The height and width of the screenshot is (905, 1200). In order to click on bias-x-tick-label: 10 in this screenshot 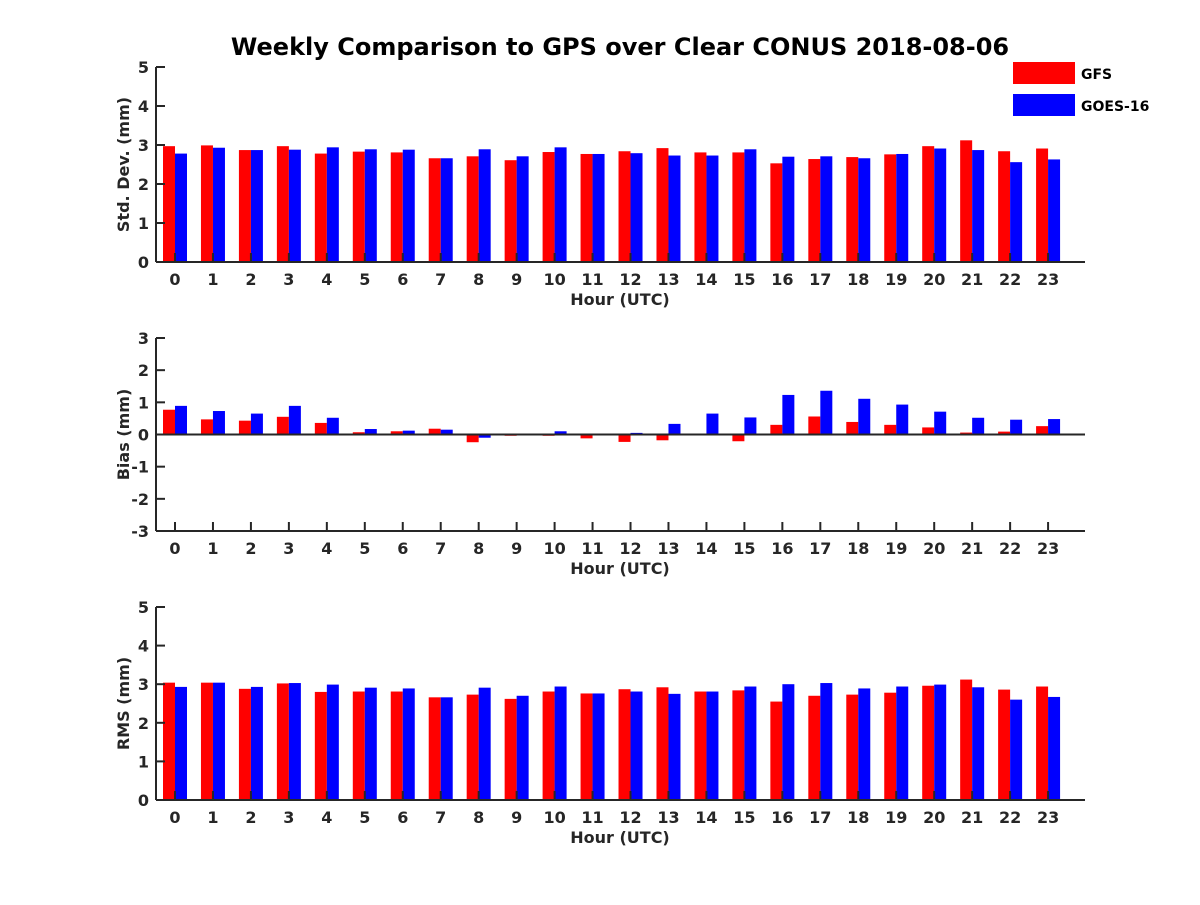, I will do `click(554, 548)`.